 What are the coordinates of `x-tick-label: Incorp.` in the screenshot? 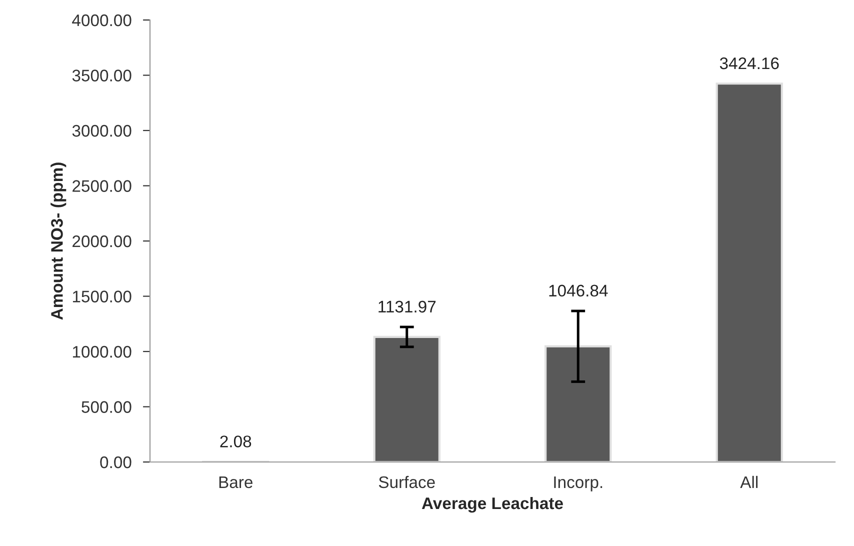 It's located at (578, 484).